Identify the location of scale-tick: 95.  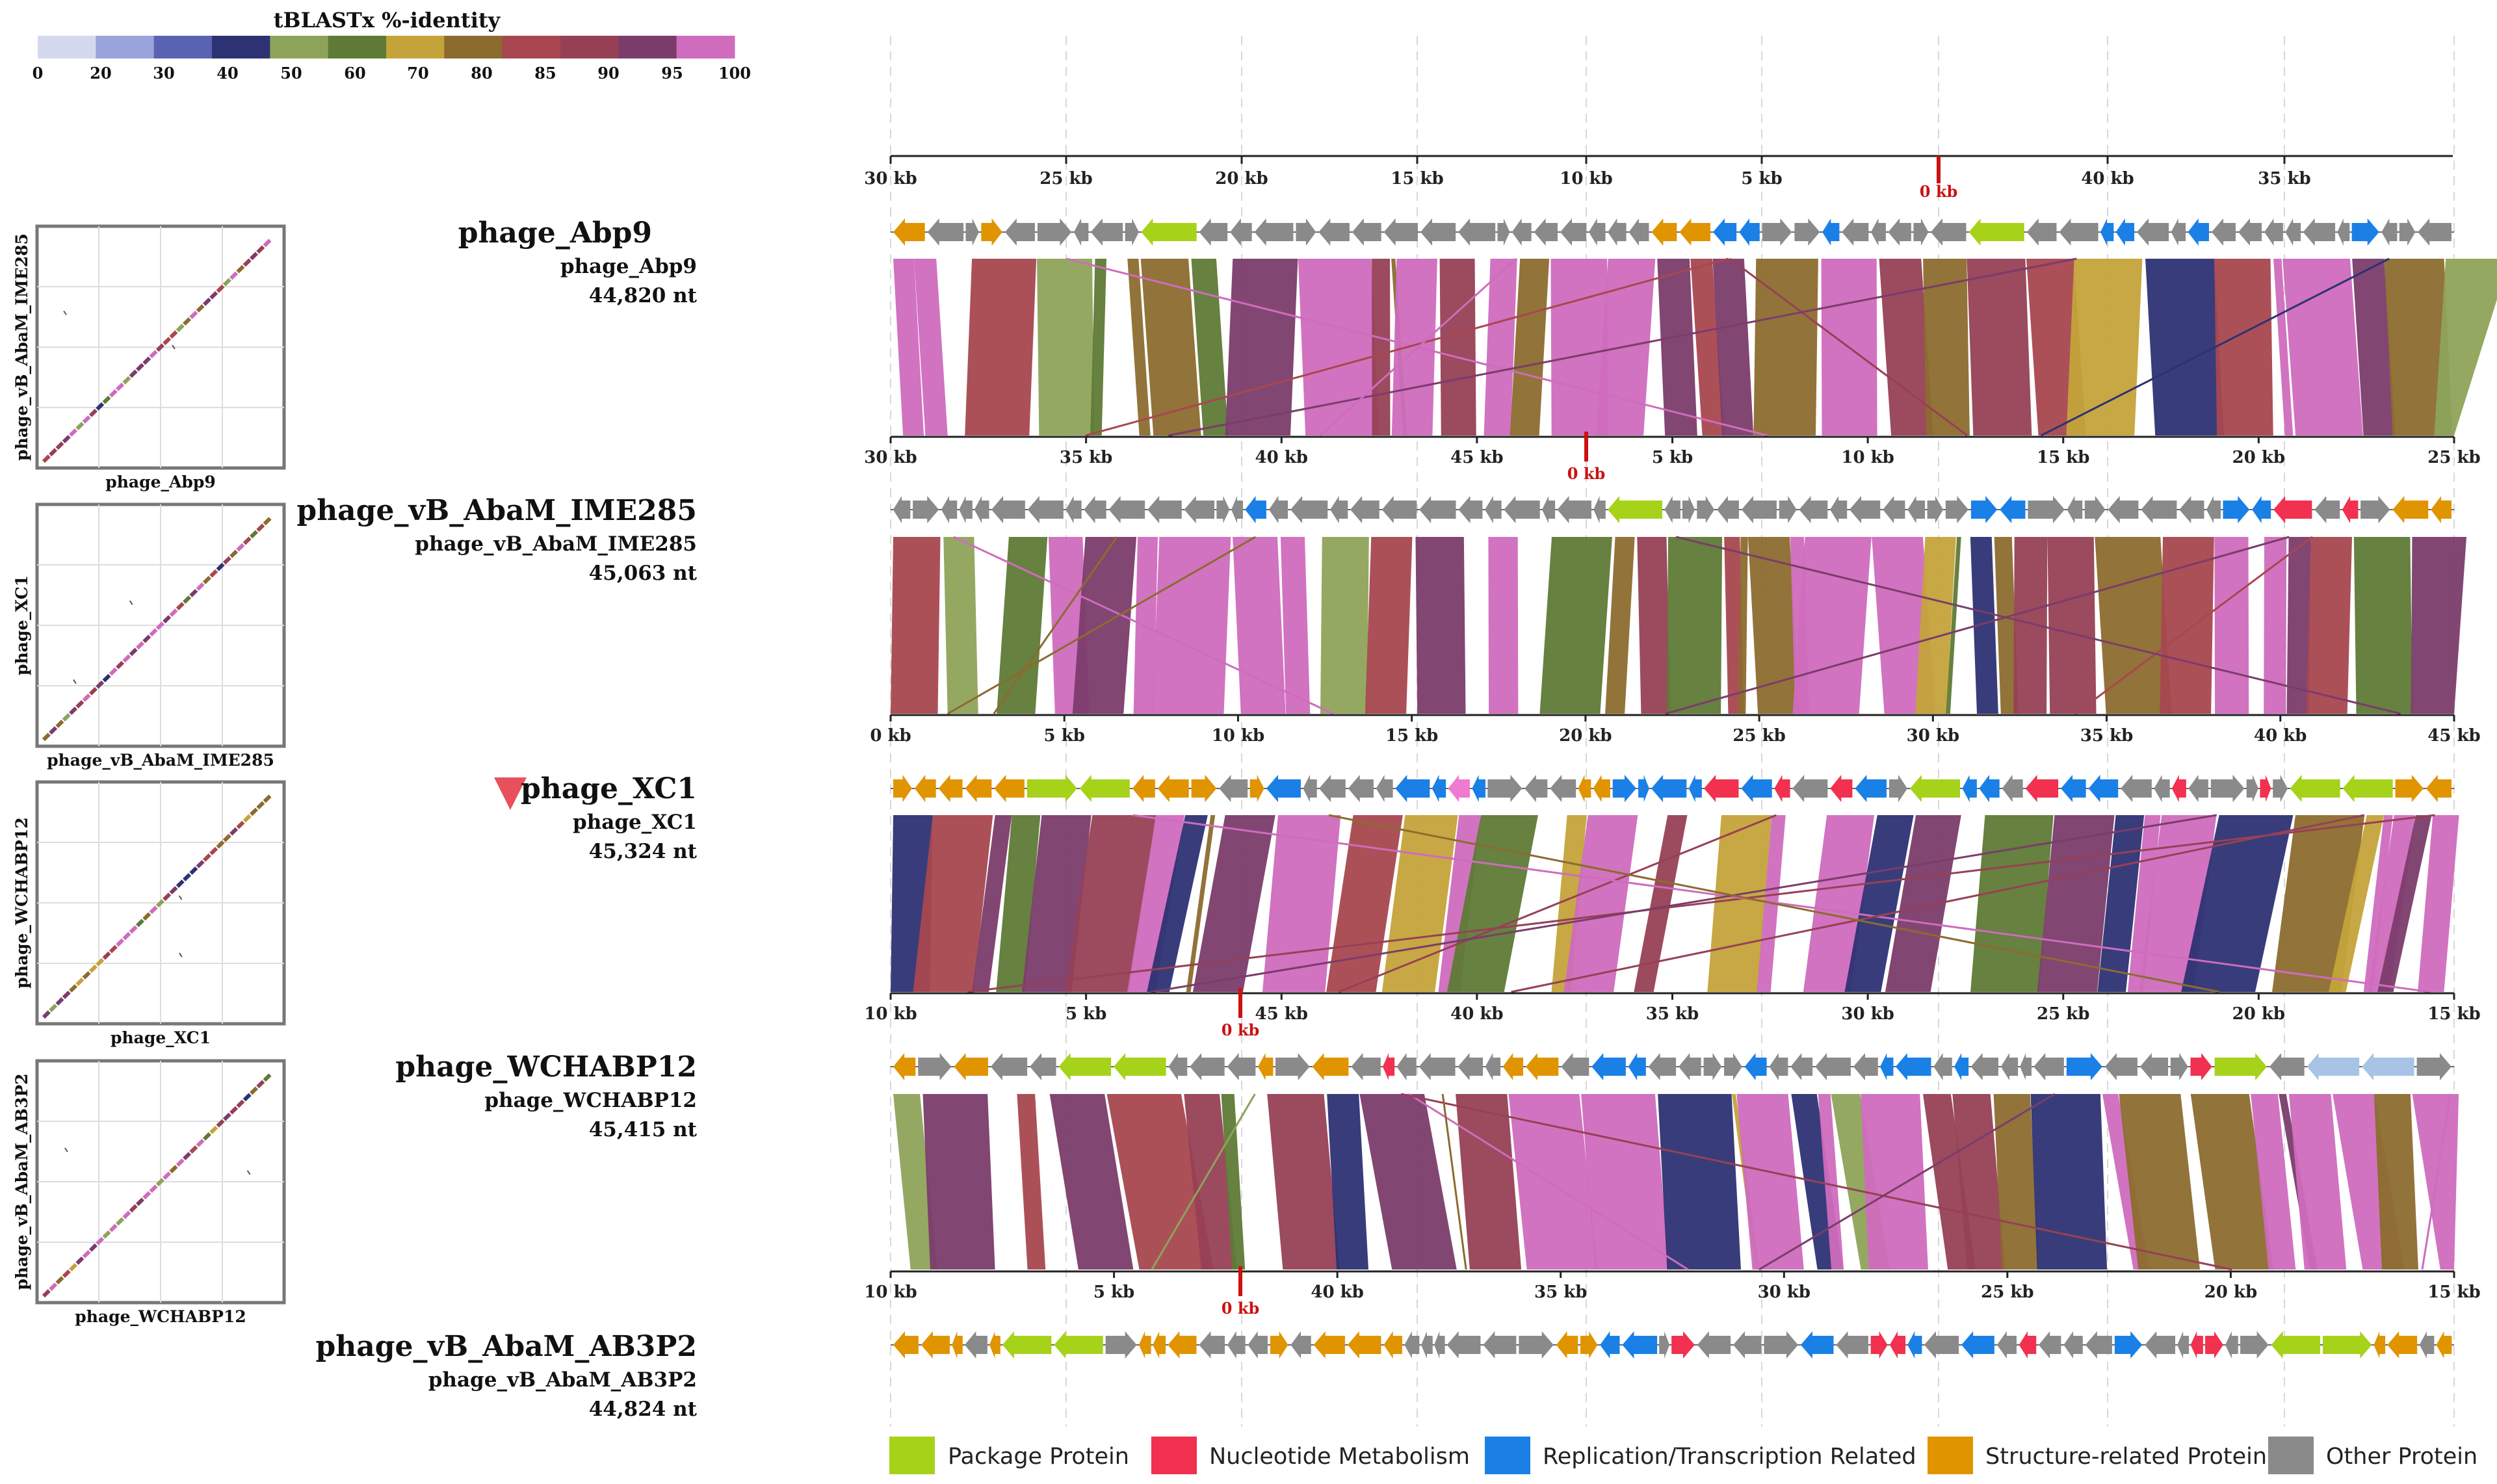
(672, 73).